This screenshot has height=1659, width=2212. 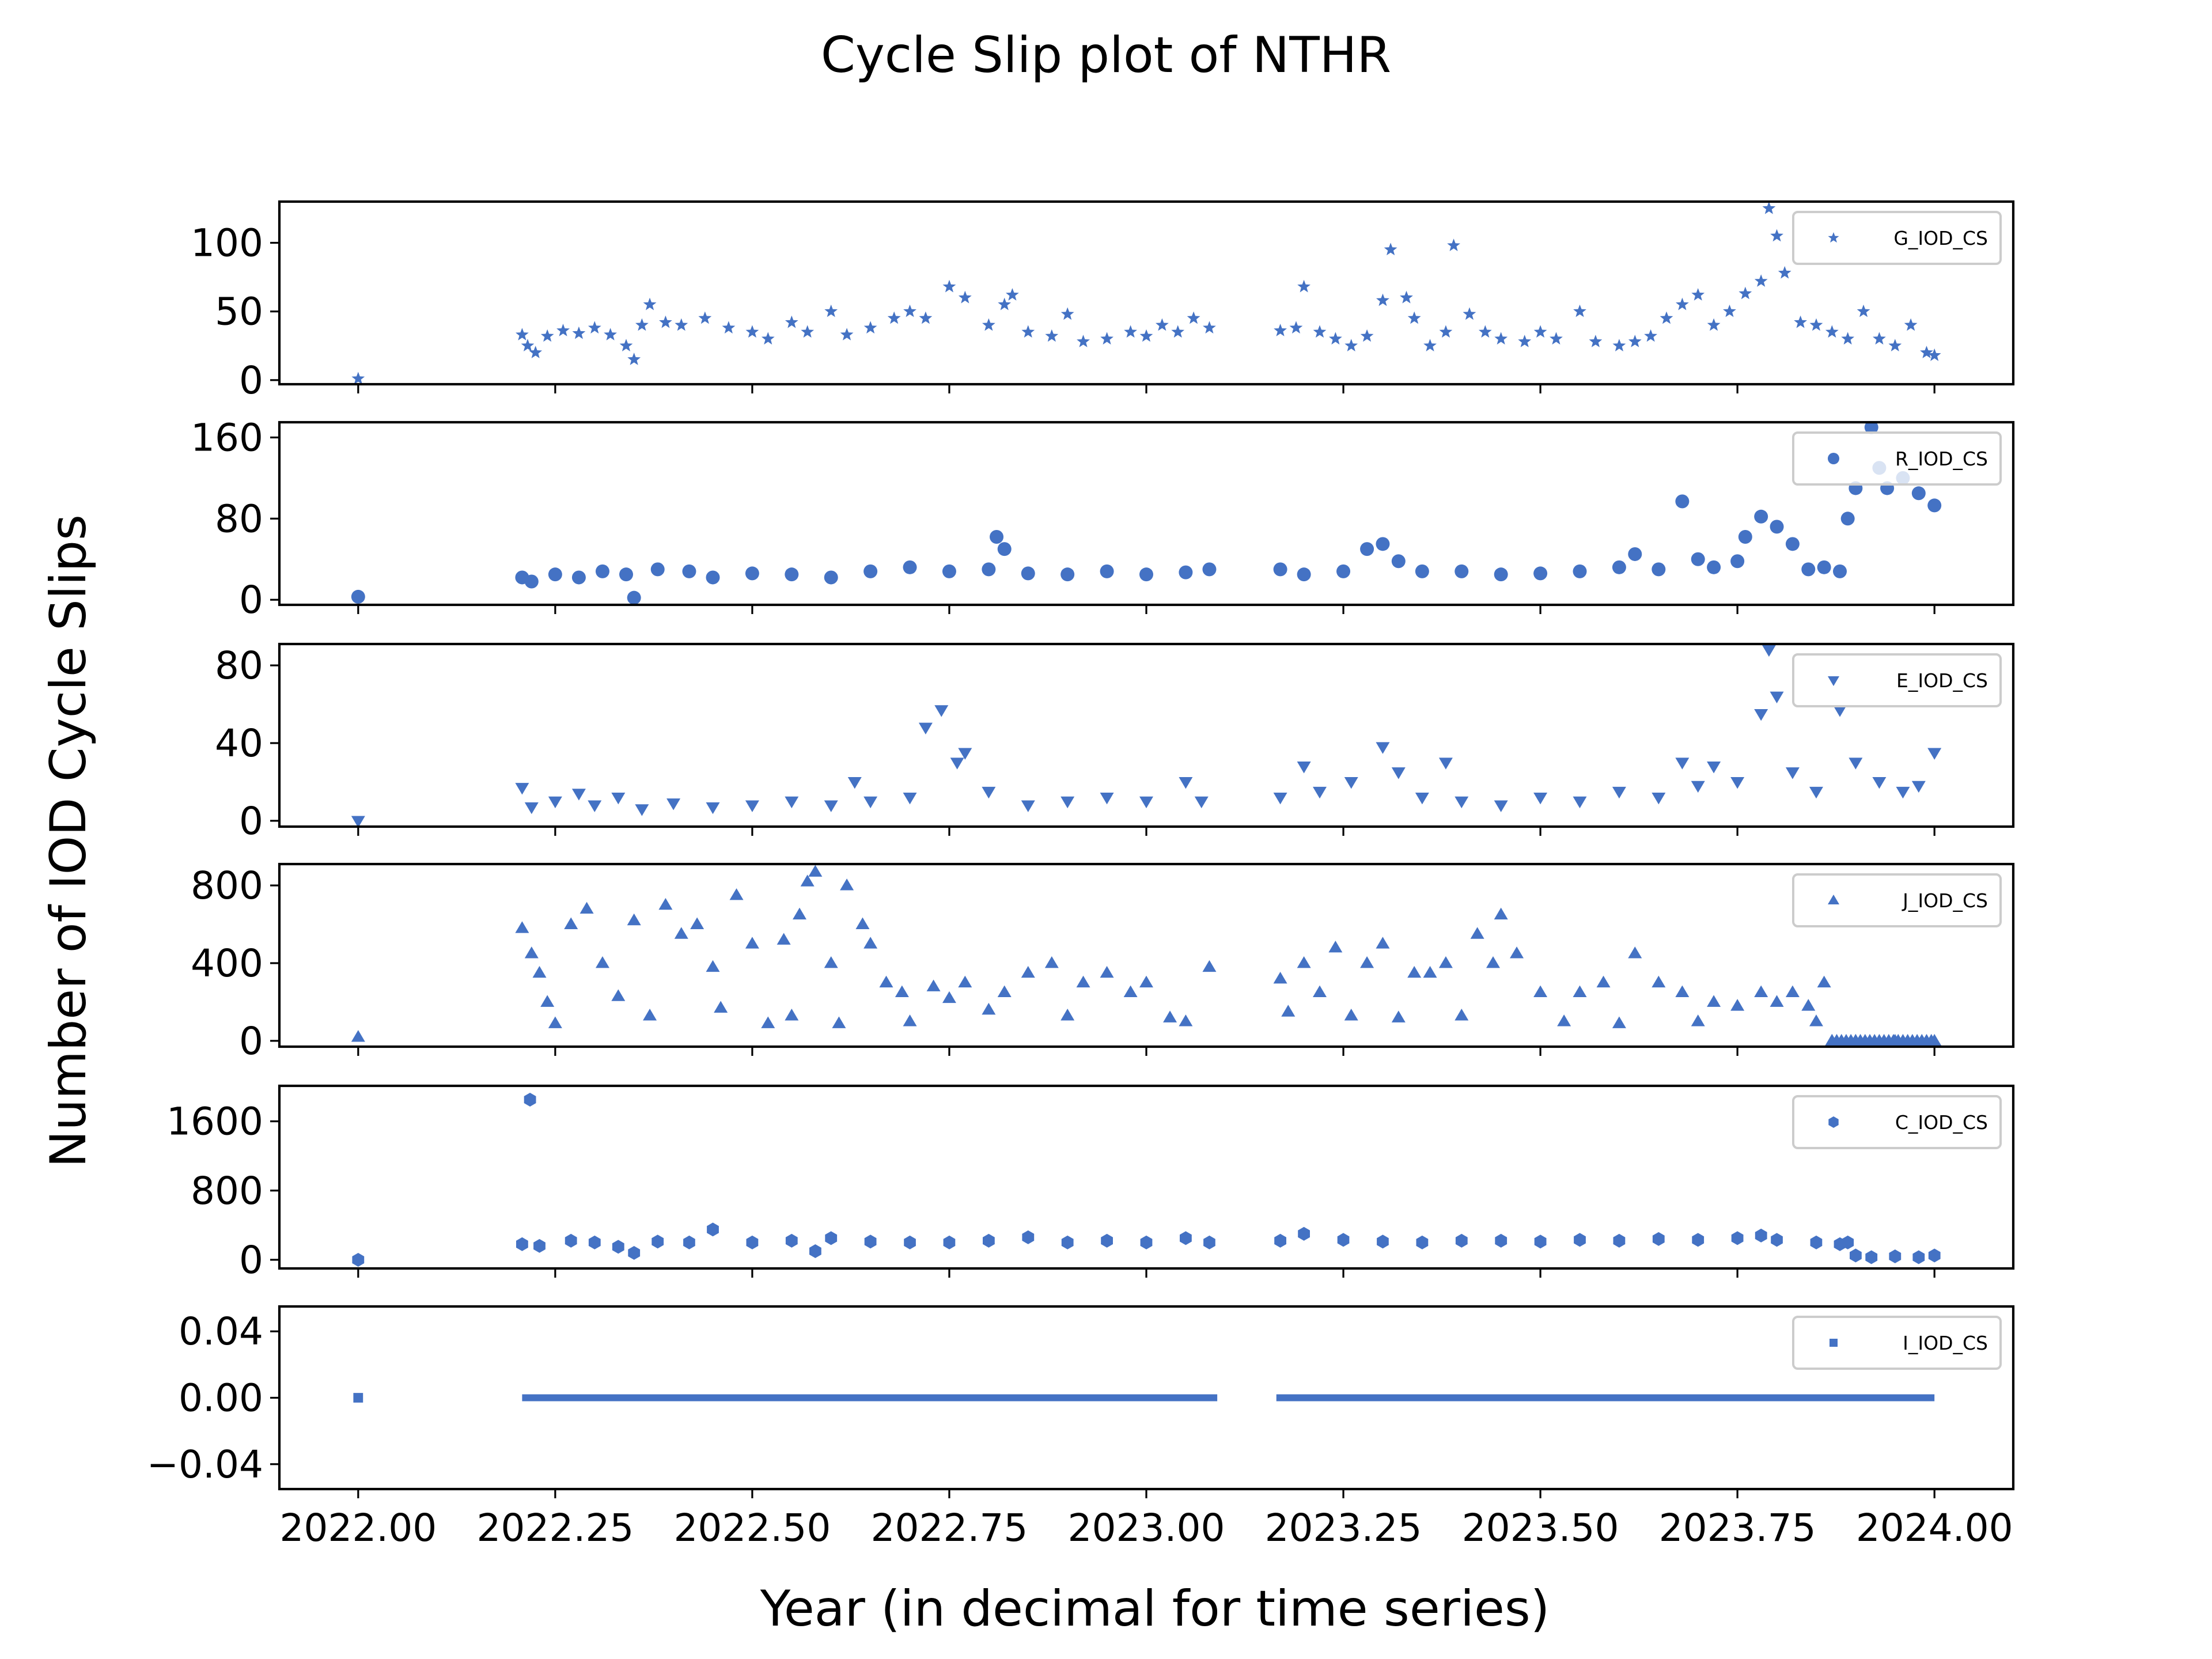 What do you see at coordinates (221, 1331) in the screenshot?
I see `y-tick-label: 0.04` at bounding box center [221, 1331].